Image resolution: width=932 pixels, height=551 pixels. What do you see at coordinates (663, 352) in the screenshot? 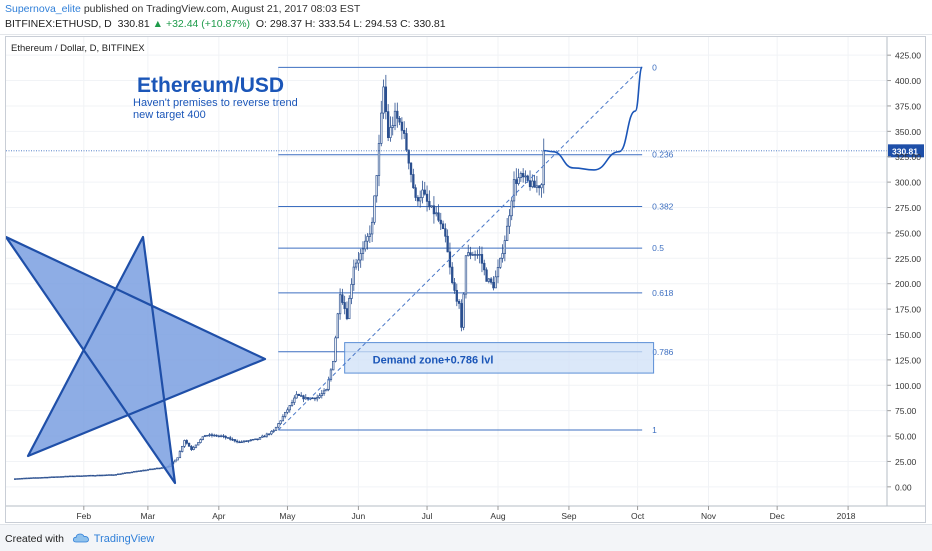
I see `fib-level-label: 0.786` at bounding box center [663, 352].